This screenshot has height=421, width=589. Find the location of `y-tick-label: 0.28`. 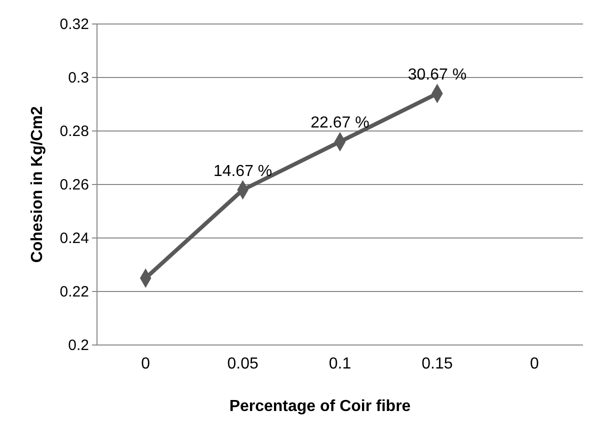

y-tick-label: 0.28 is located at coordinates (74, 131).